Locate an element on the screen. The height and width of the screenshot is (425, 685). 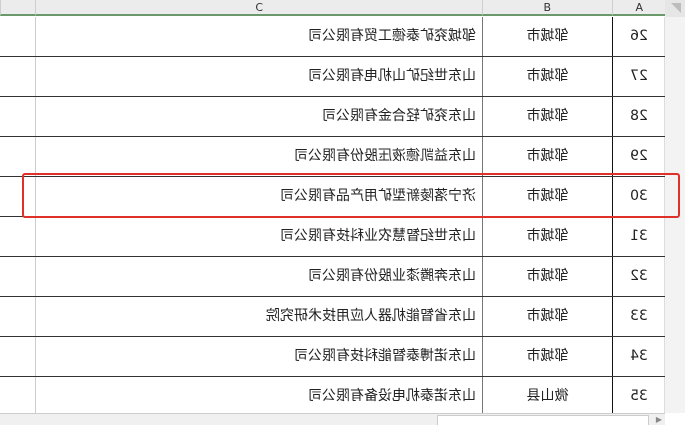
cell-c: 山东世纪智慧农业科技有限公司 is located at coordinates (258, 236).